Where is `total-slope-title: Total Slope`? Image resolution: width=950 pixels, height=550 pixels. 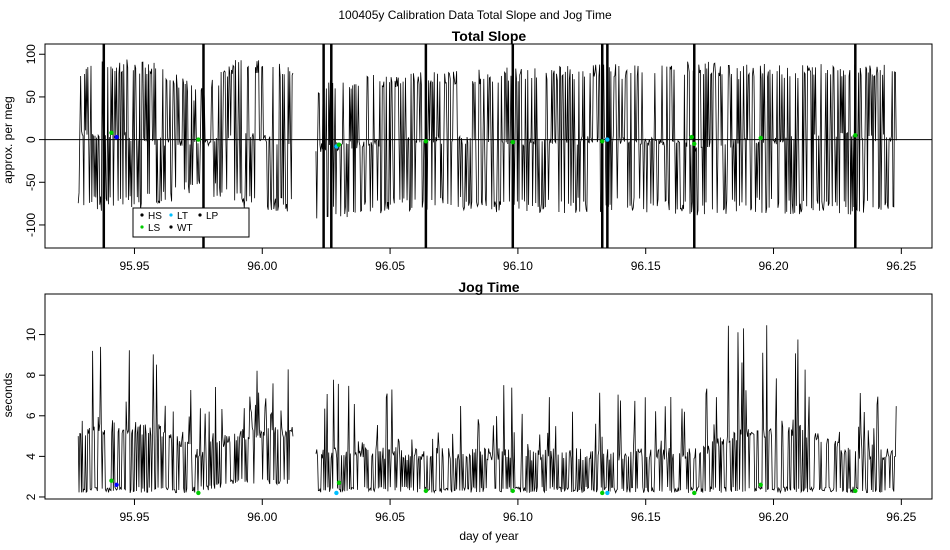
total-slope-title: Total Slope is located at coordinates (489, 36).